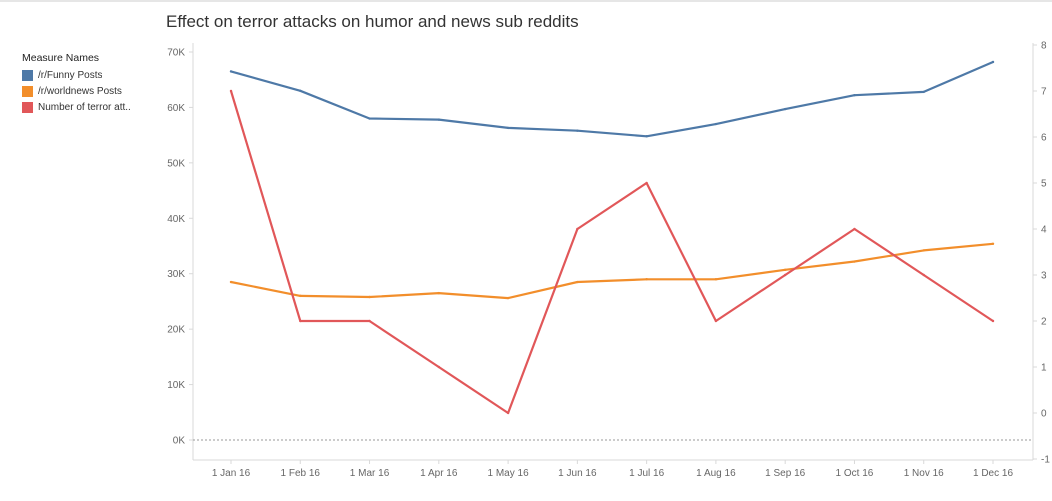 The image size is (1052, 501). Describe the element at coordinates (176, 274) in the screenshot. I see `left-tick-label: 30K` at that location.